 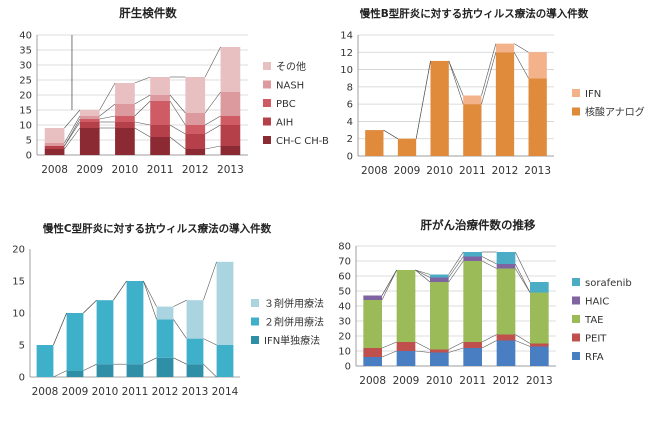 I want to click on bar-TAE-2011, so click(x=472, y=301).